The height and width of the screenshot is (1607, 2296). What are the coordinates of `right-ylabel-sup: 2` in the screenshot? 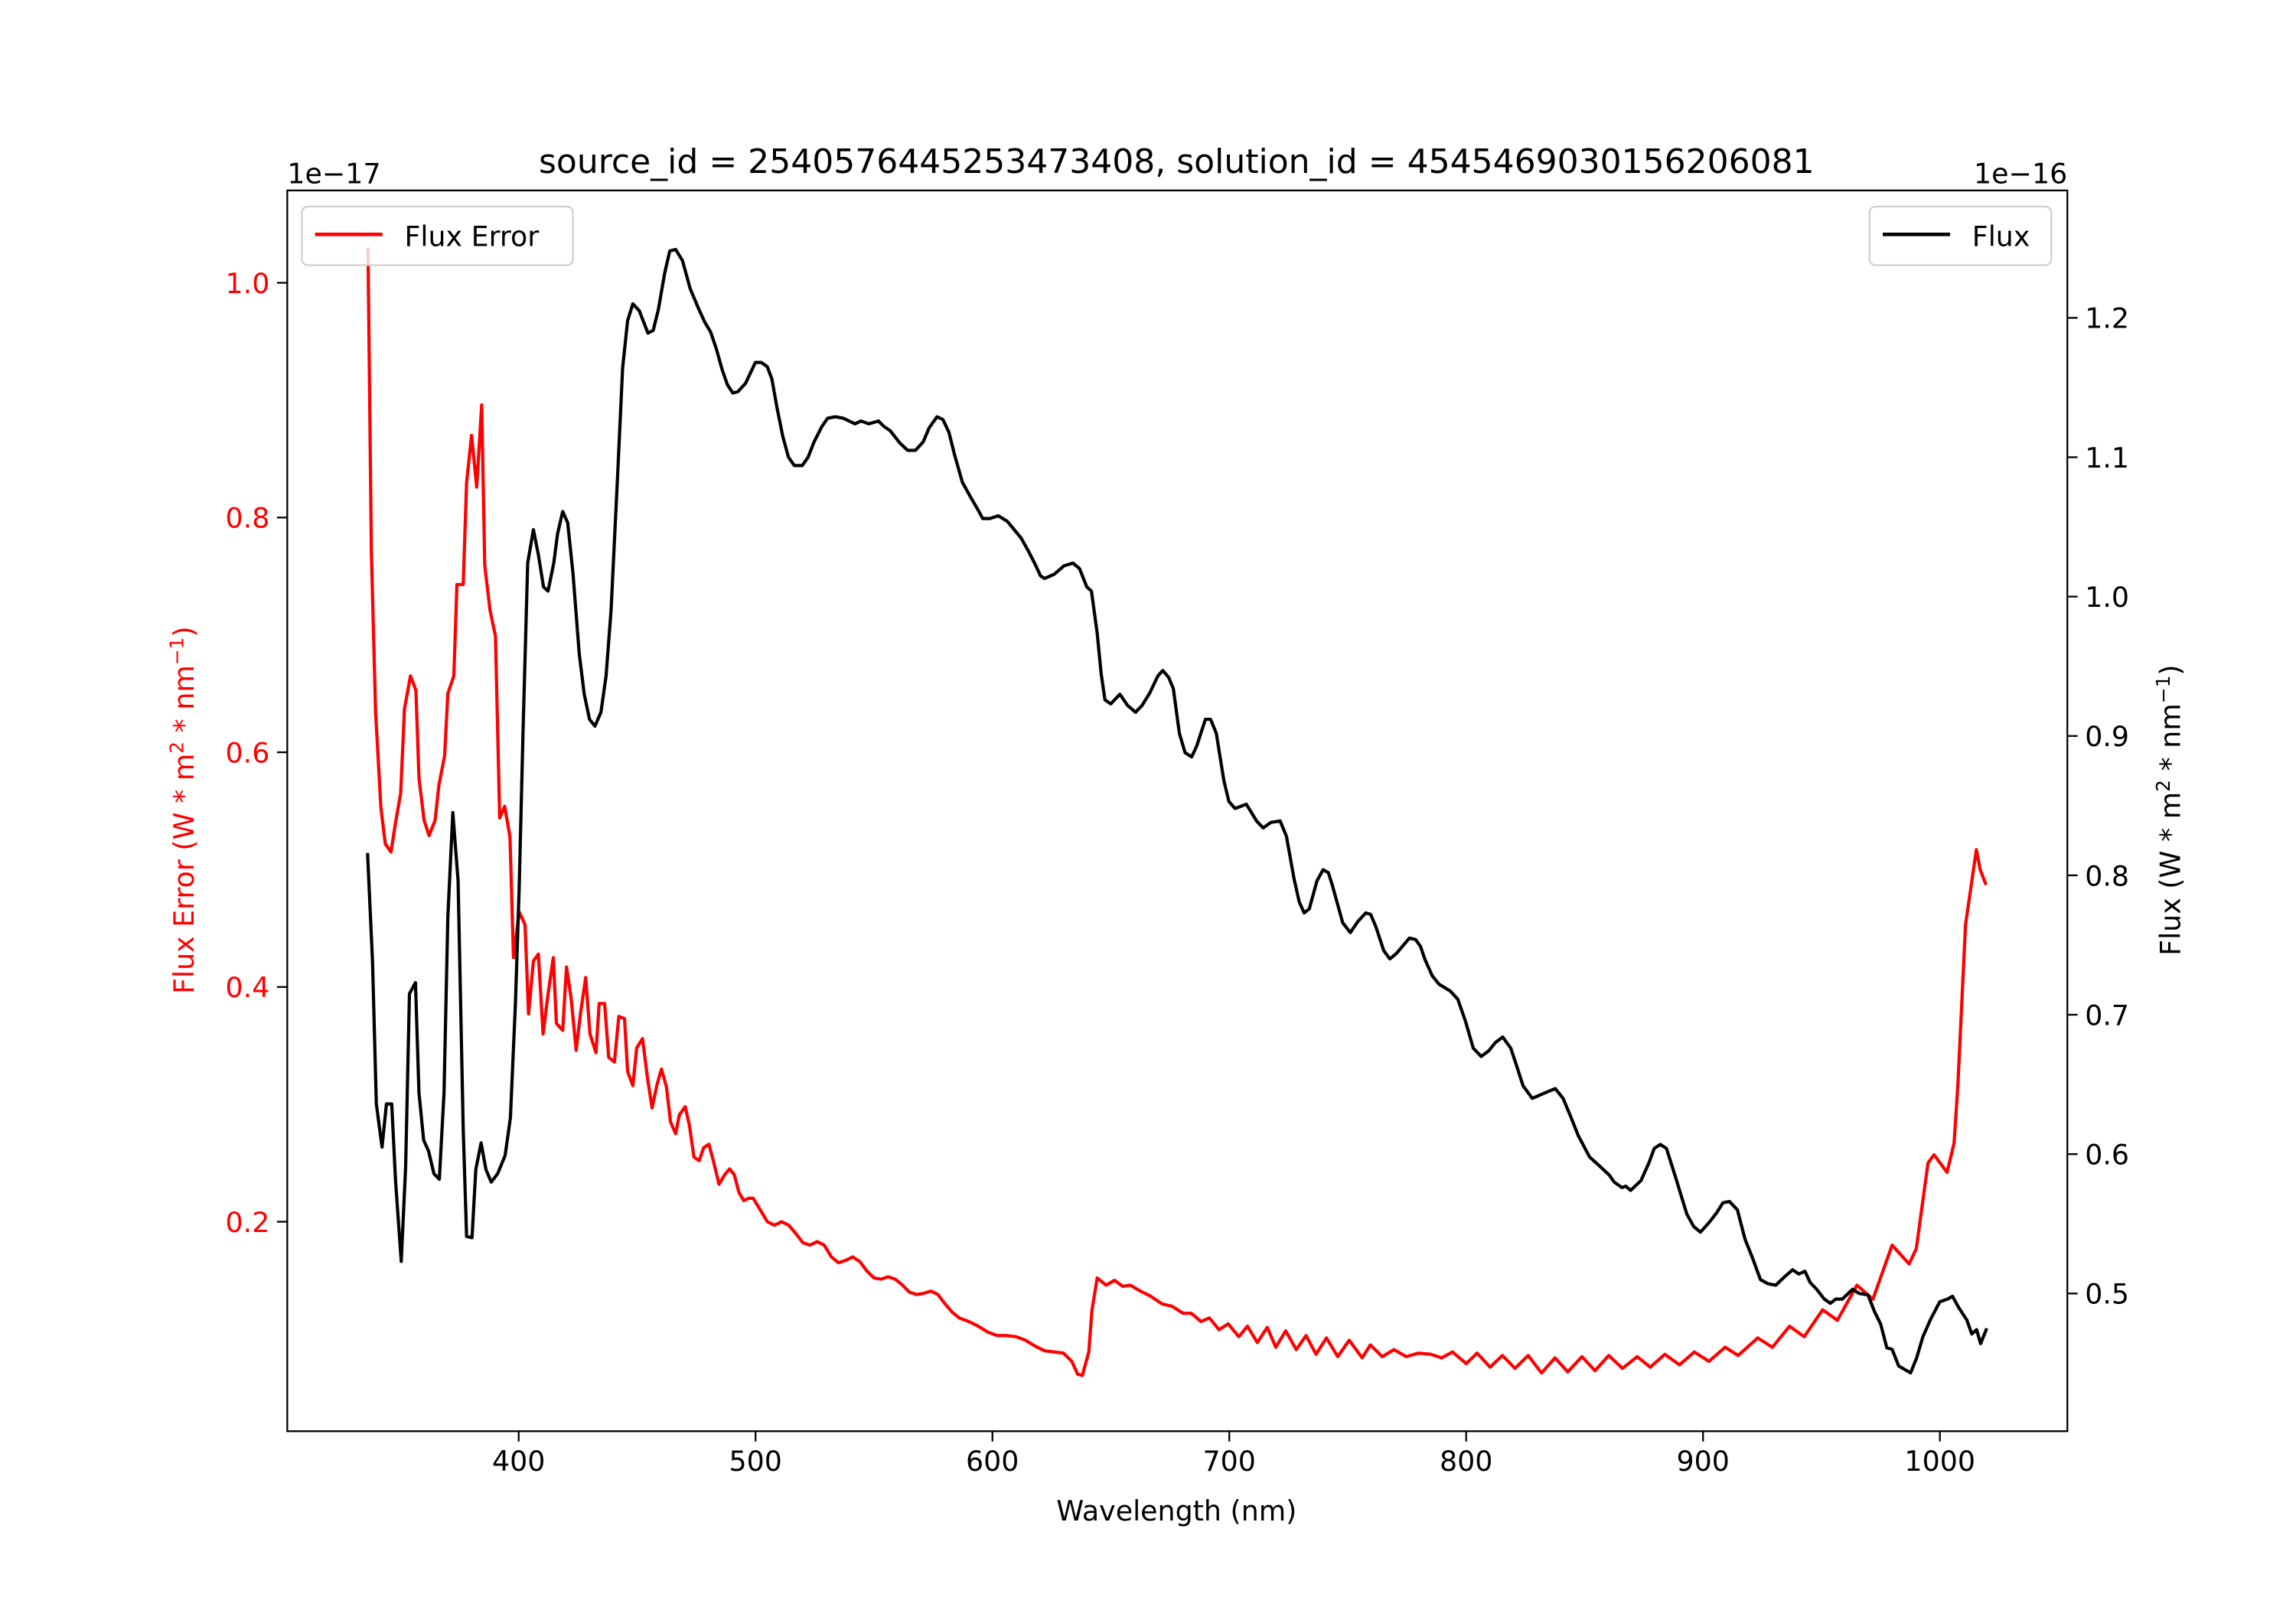 It's located at (2163, 786).